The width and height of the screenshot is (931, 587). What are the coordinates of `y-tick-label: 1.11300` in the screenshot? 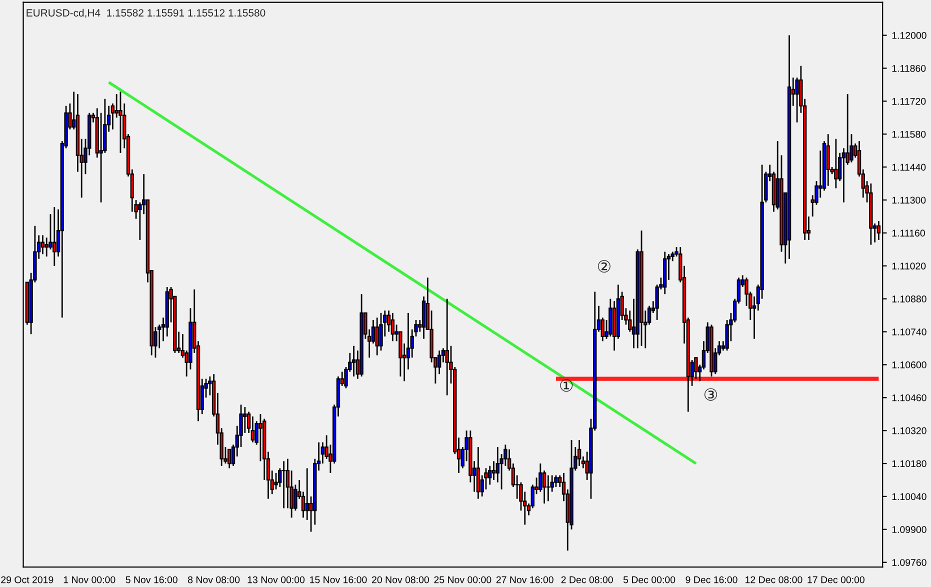 It's located at (909, 200).